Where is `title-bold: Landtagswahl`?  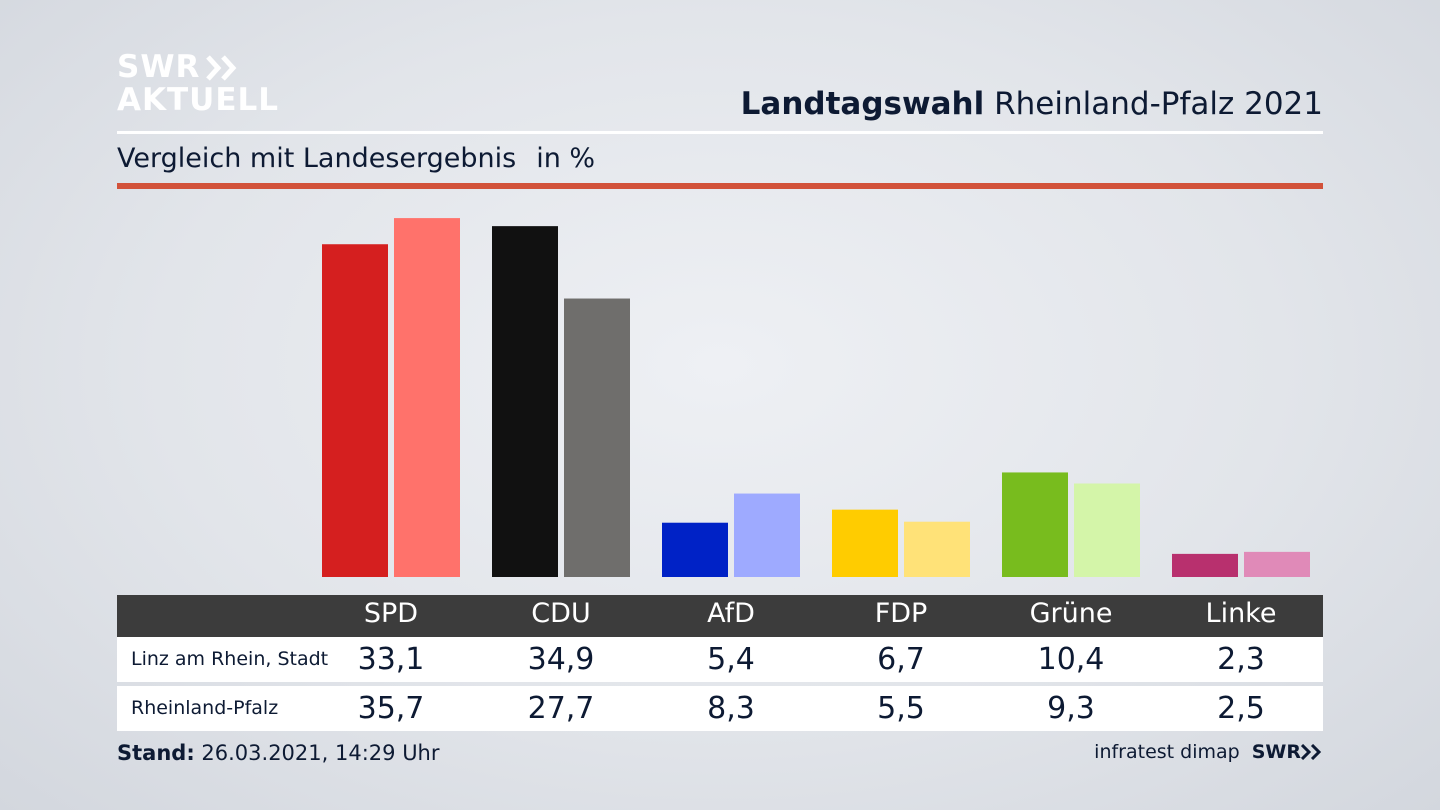
title-bold: Landtagswahl is located at coordinates (862, 104).